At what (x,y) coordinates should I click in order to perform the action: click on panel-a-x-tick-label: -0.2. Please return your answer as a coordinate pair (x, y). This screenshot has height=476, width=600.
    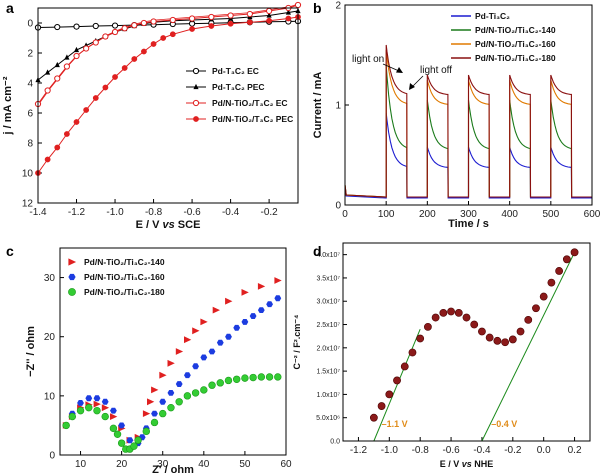
    Looking at the image, I should click on (269, 212).